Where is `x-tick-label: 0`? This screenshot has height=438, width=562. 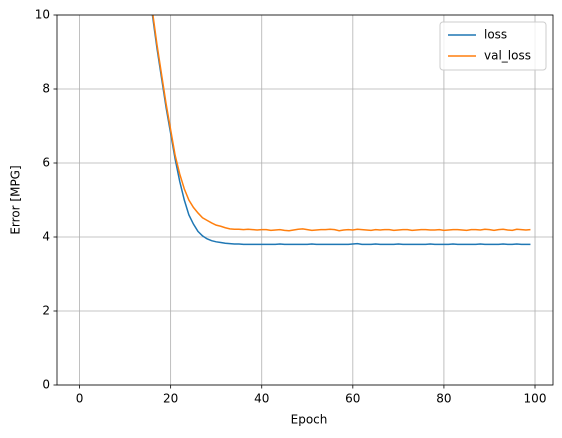
x-tick-label: 0 is located at coordinates (80, 399).